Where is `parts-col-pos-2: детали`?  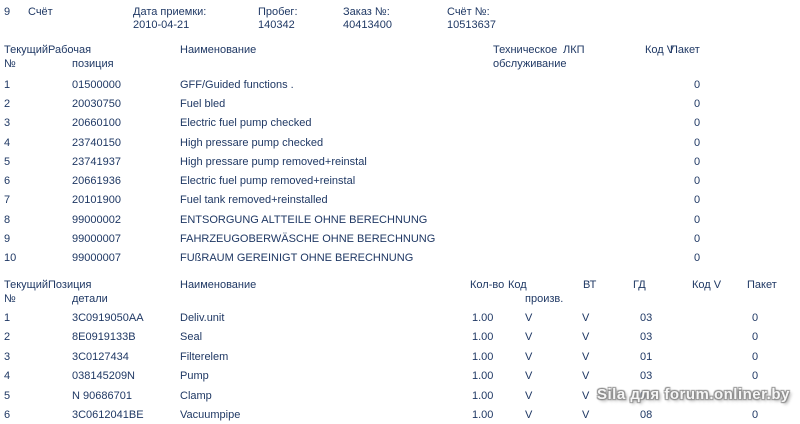 parts-col-pos-2: детали is located at coordinates (90, 299).